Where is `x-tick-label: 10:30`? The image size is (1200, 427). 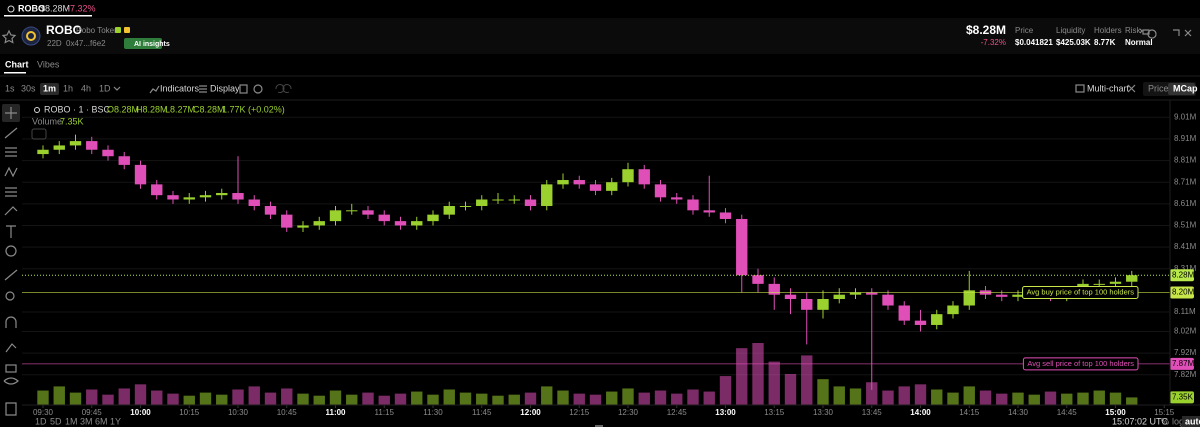 x-tick-label: 10:30 is located at coordinates (238, 412).